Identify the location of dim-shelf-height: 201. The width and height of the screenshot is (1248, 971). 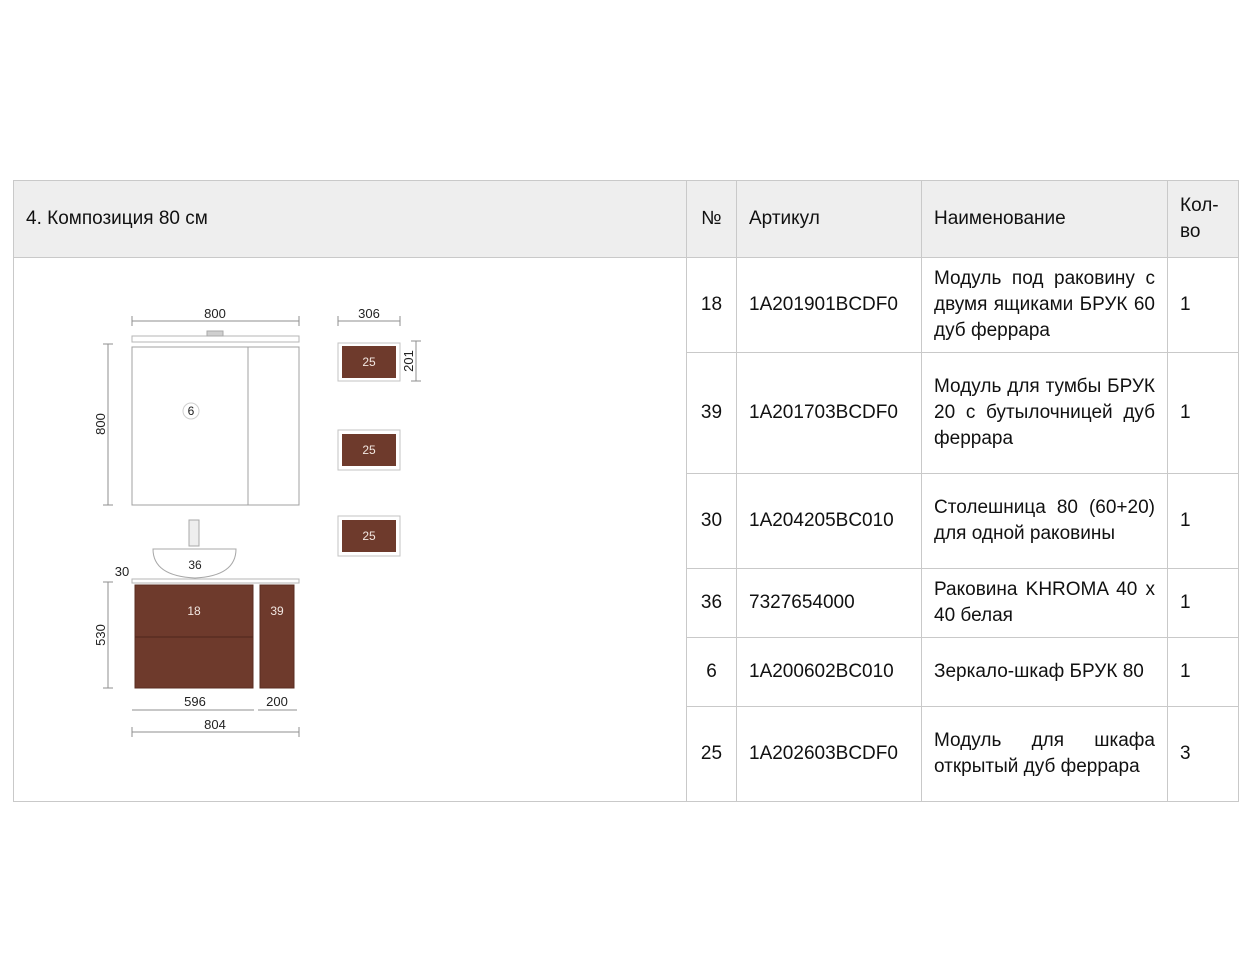
(408, 361).